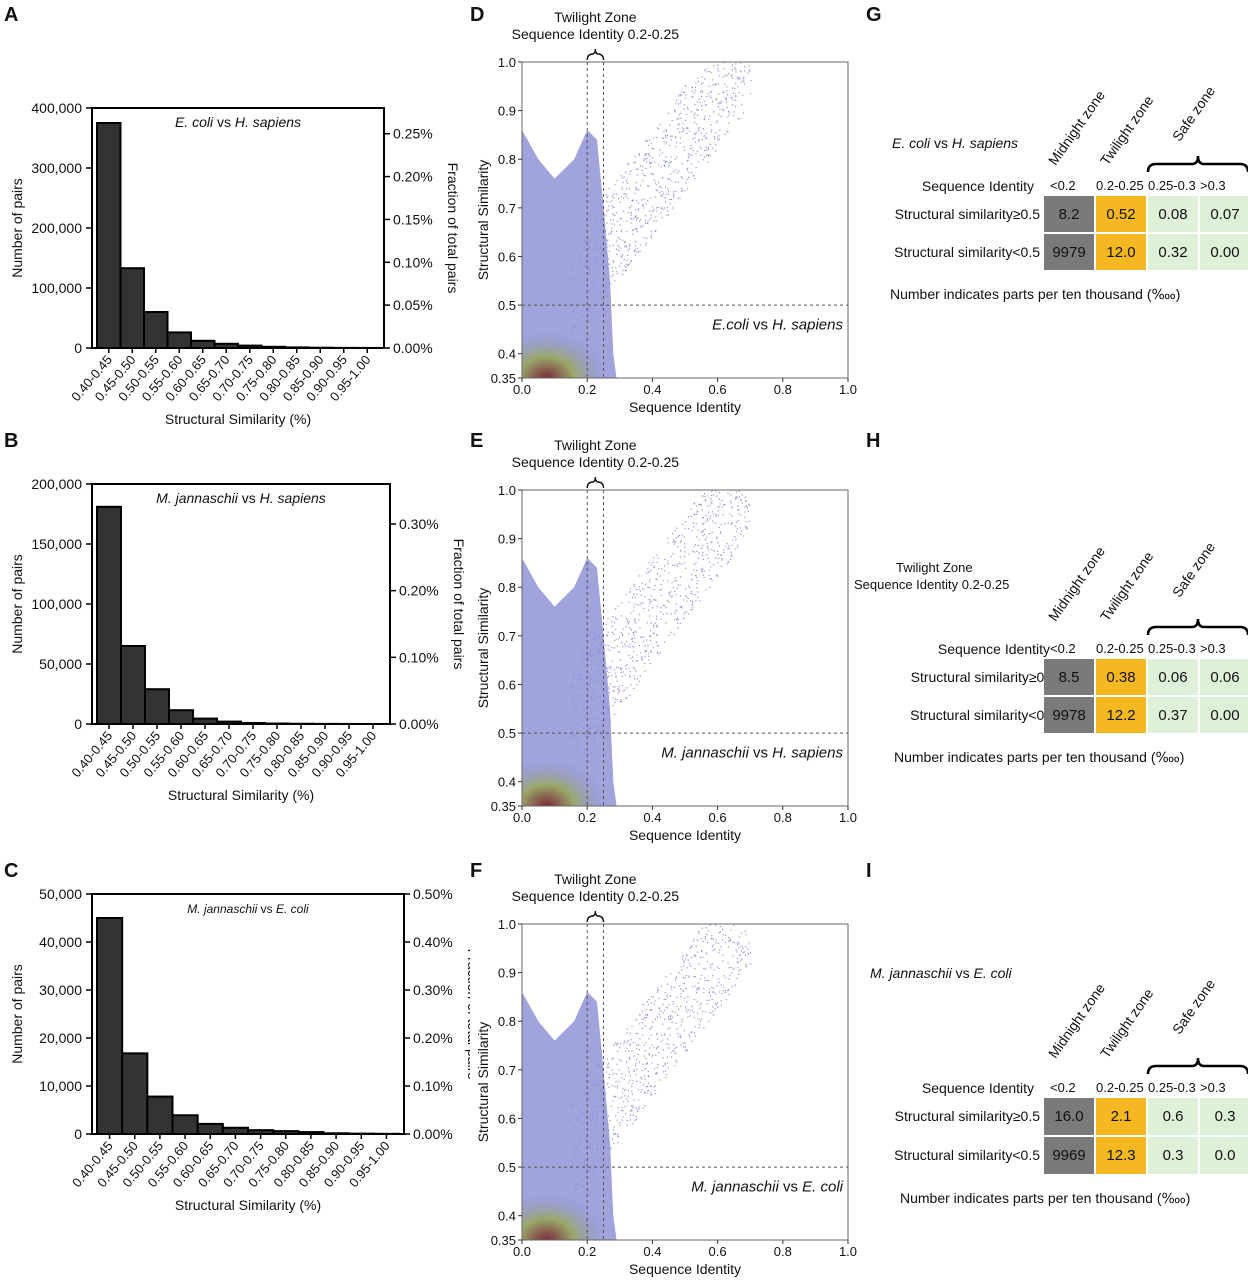  What do you see at coordinates (790, 1186) in the screenshot?
I see `title-part: vs` at bounding box center [790, 1186].